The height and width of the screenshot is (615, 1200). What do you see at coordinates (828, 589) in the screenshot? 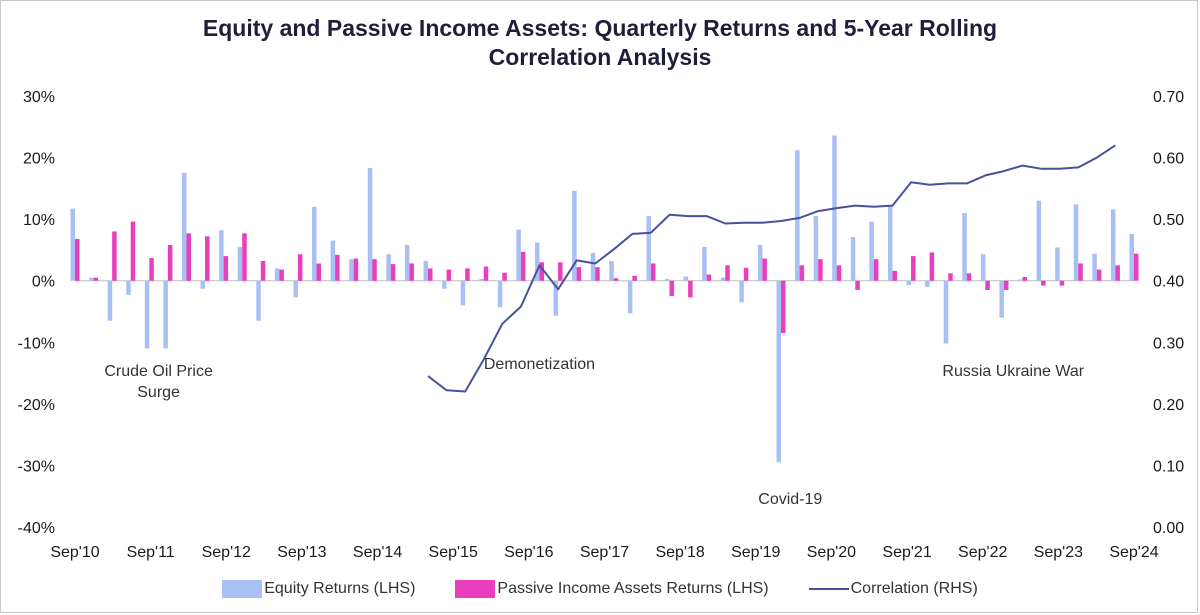
I see `legend-swatch-correlation` at bounding box center [828, 589].